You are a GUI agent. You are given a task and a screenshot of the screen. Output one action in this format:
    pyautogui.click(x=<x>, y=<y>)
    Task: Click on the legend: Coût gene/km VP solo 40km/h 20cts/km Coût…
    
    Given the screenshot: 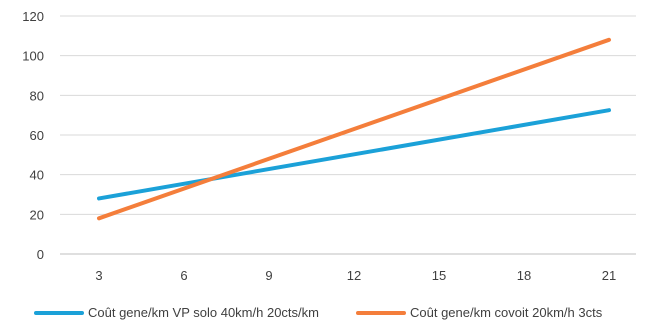 What is the action you would take?
    pyautogui.click(x=318, y=312)
    